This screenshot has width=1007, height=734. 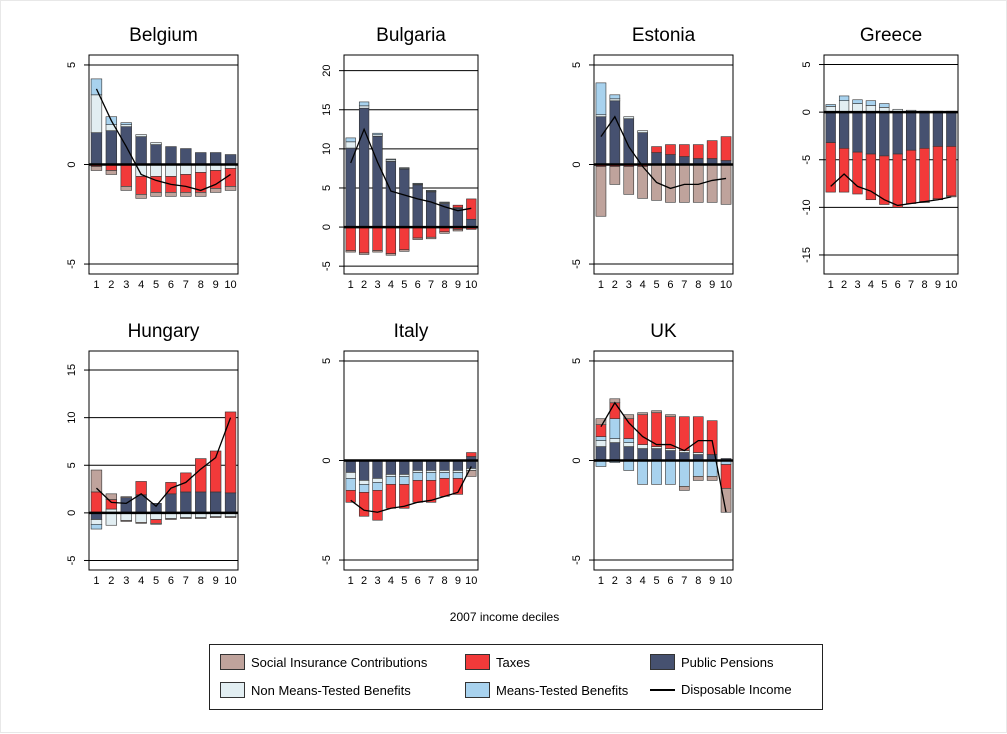 I want to click on legend-label: Non Means-Tested Benefits, so click(x=331, y=690).